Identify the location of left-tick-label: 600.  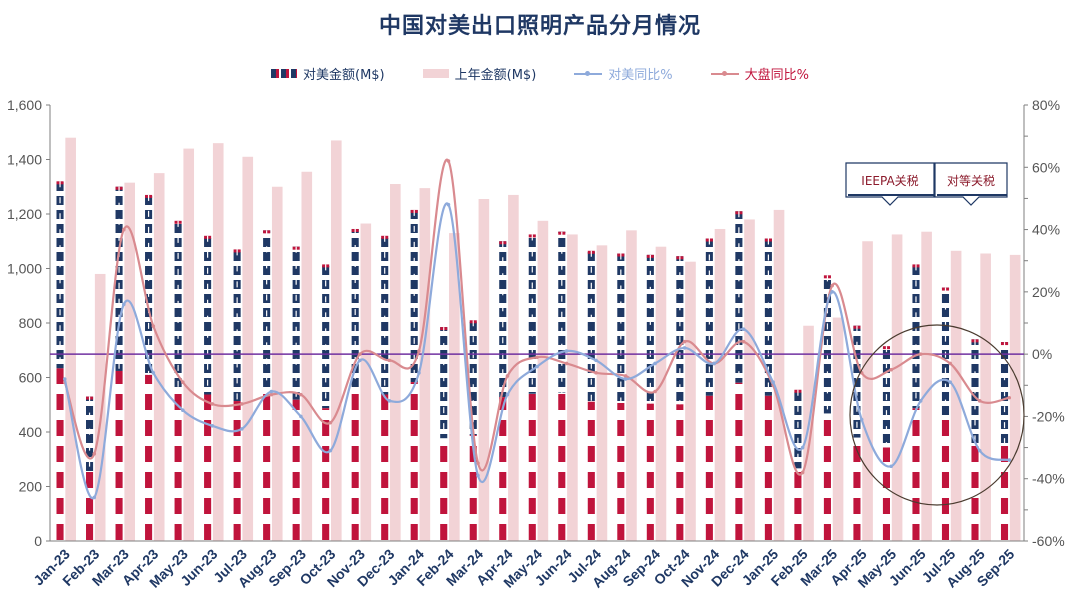
(31, 378).